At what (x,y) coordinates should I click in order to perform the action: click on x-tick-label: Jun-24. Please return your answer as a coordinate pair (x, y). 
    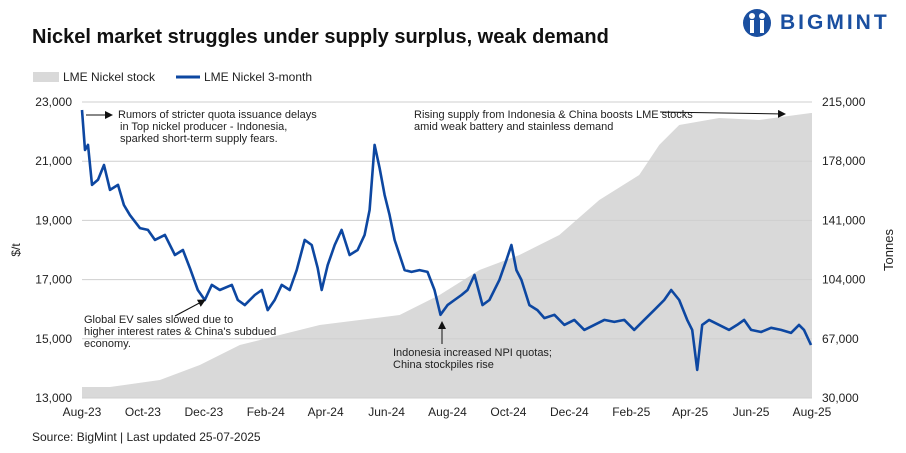
    Looking at the image, I should click on (386, 412).